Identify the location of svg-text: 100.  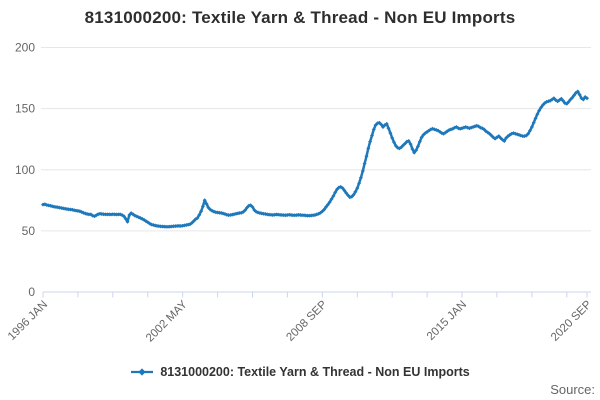
(25, 170).